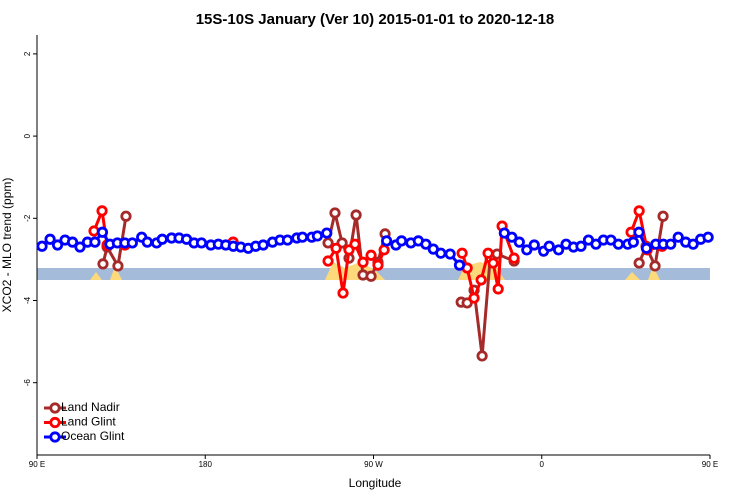 The height and width of the screenshot is (500, 750). What do you see at coordinates (27, 300) in the screenshot?
I see `y-tick-label: -4` at bounding box center [27, 300].